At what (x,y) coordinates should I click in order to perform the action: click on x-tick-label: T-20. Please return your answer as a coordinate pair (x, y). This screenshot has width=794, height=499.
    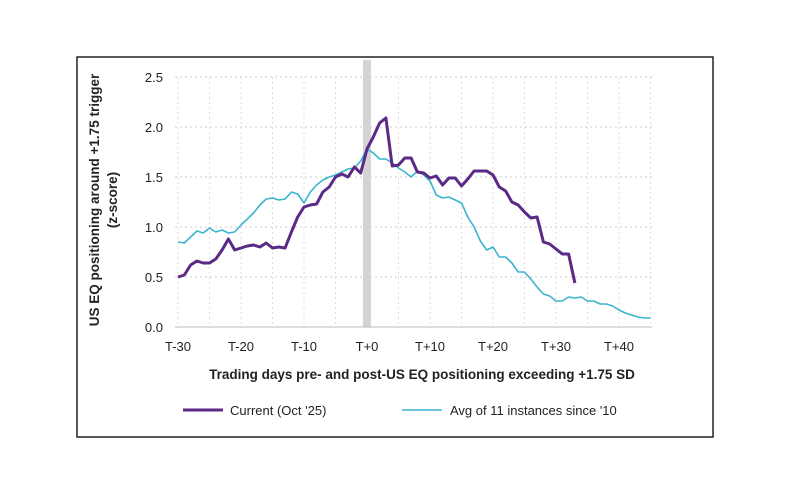
    Looking at the image, I should click on (241, 346).